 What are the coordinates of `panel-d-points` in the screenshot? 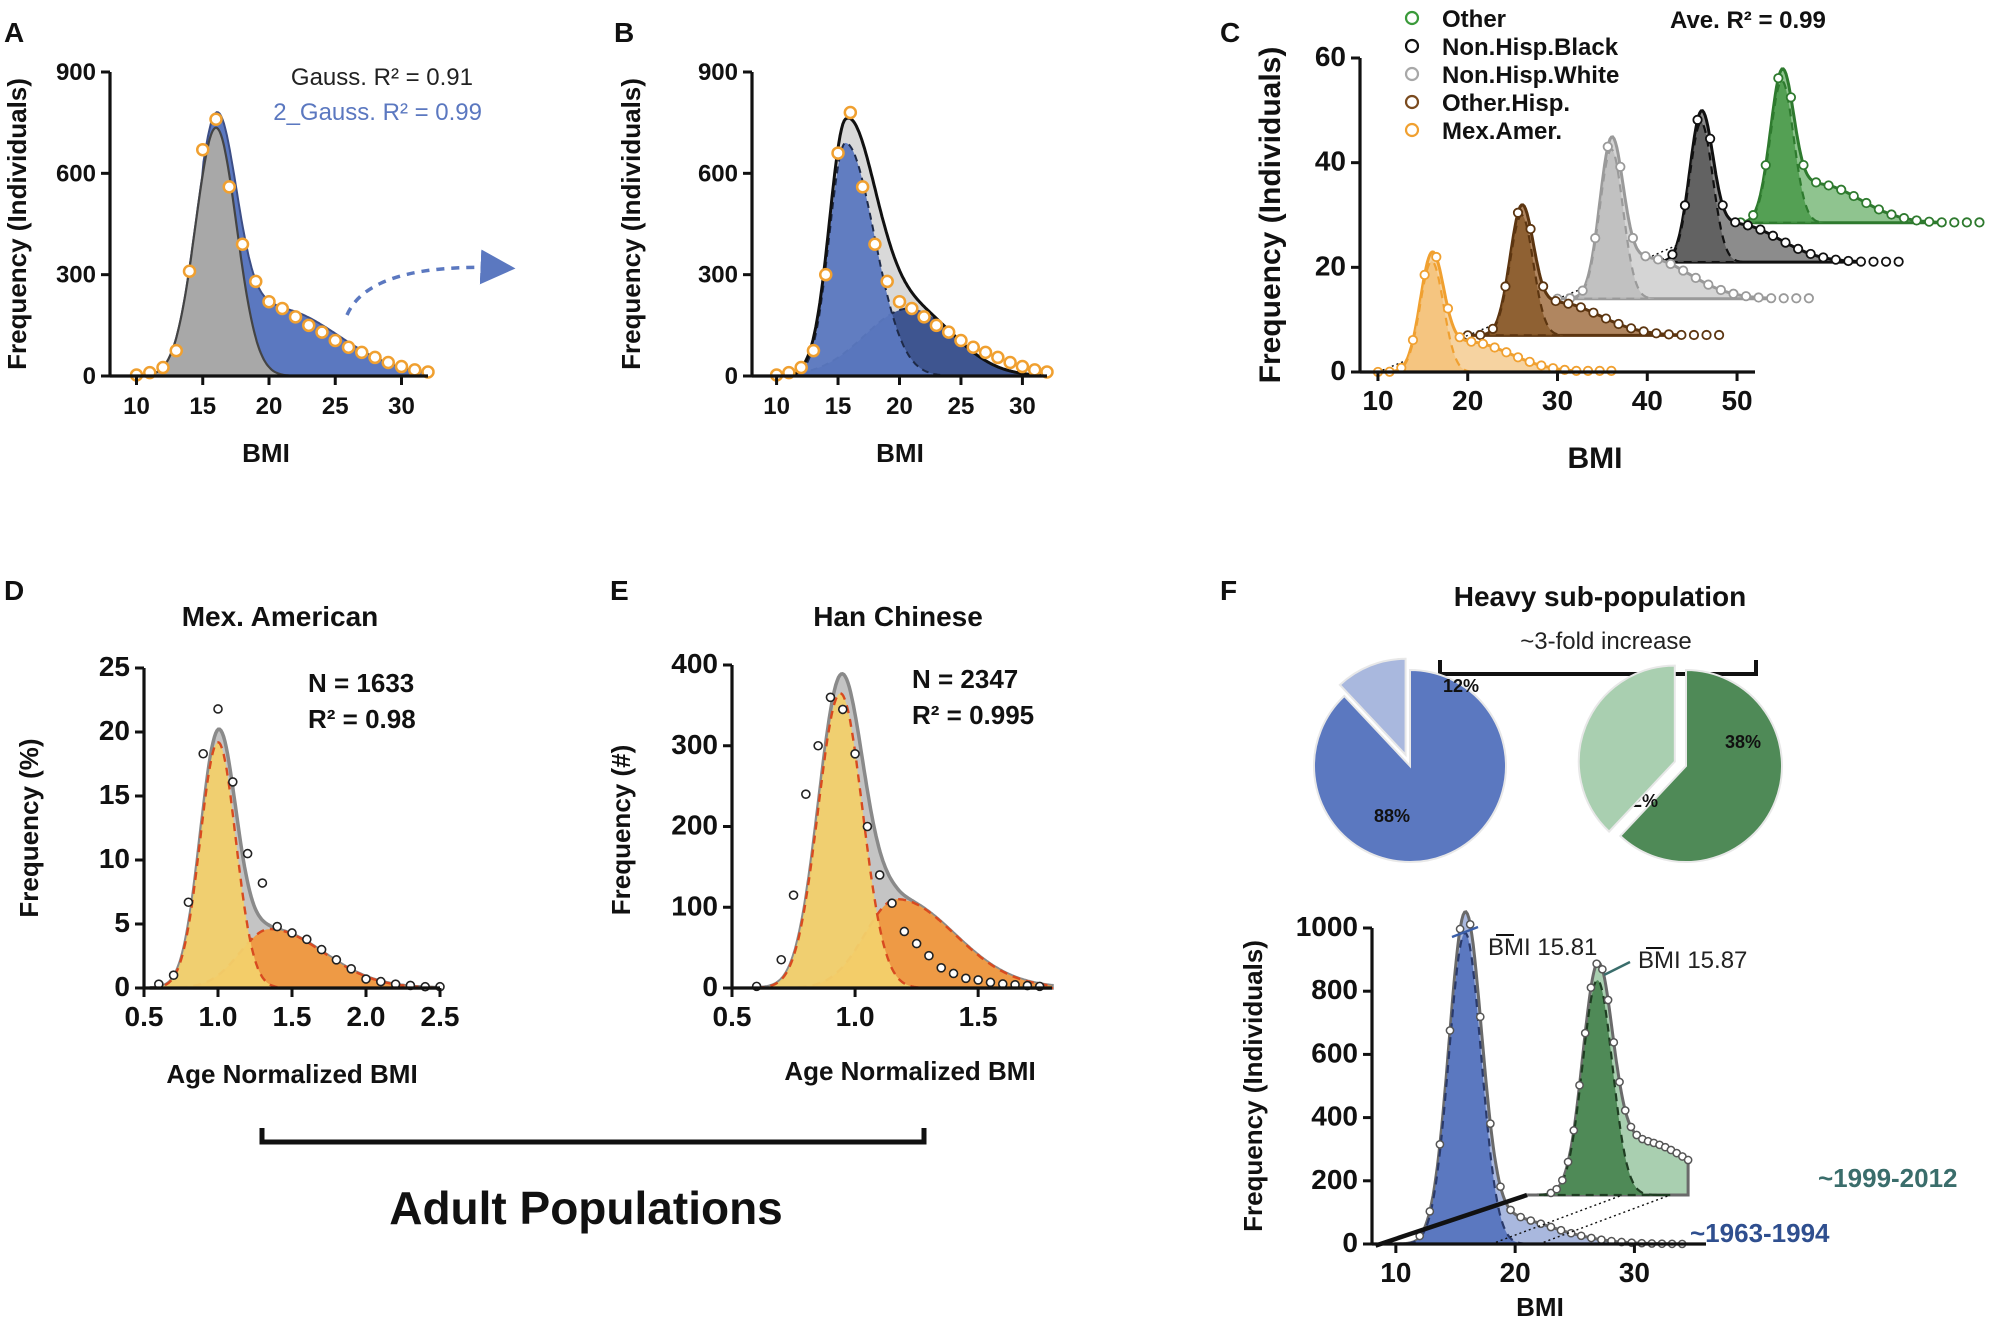 It's located at (299, 848).